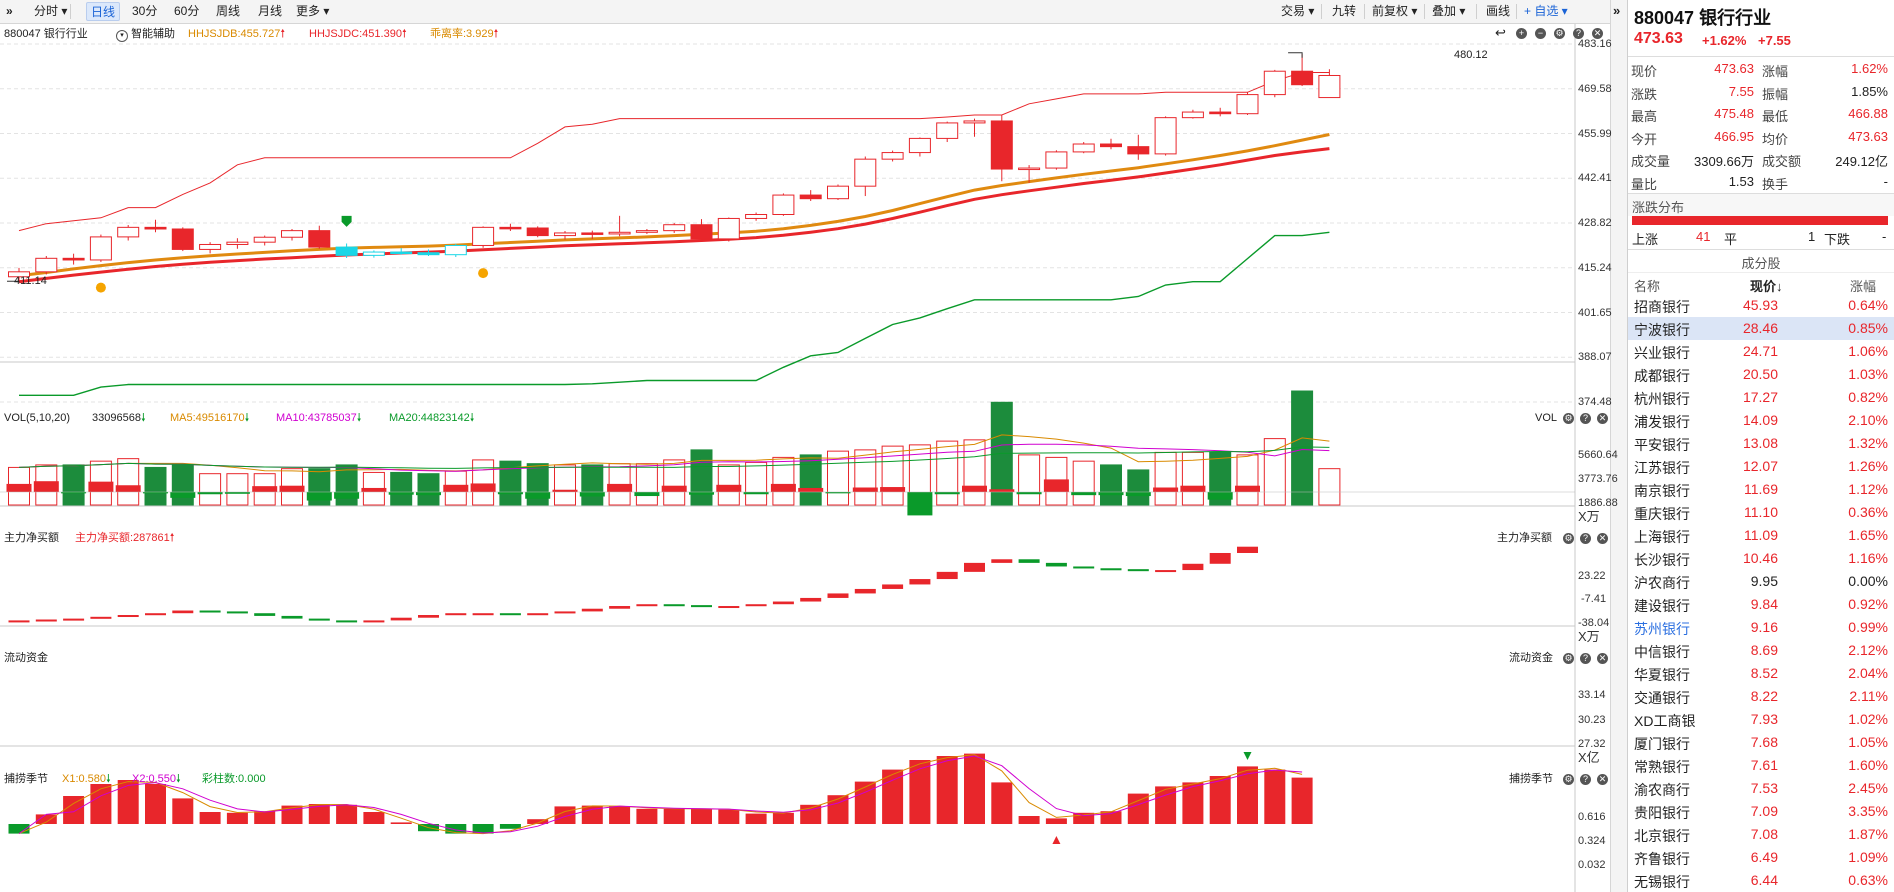 The height and width of the screenshot is (892, 1894). What do you see at coordinates (1498, 11) in the screenshot?
I see `draw-button: 画线` at bounding box center [1498, 11].